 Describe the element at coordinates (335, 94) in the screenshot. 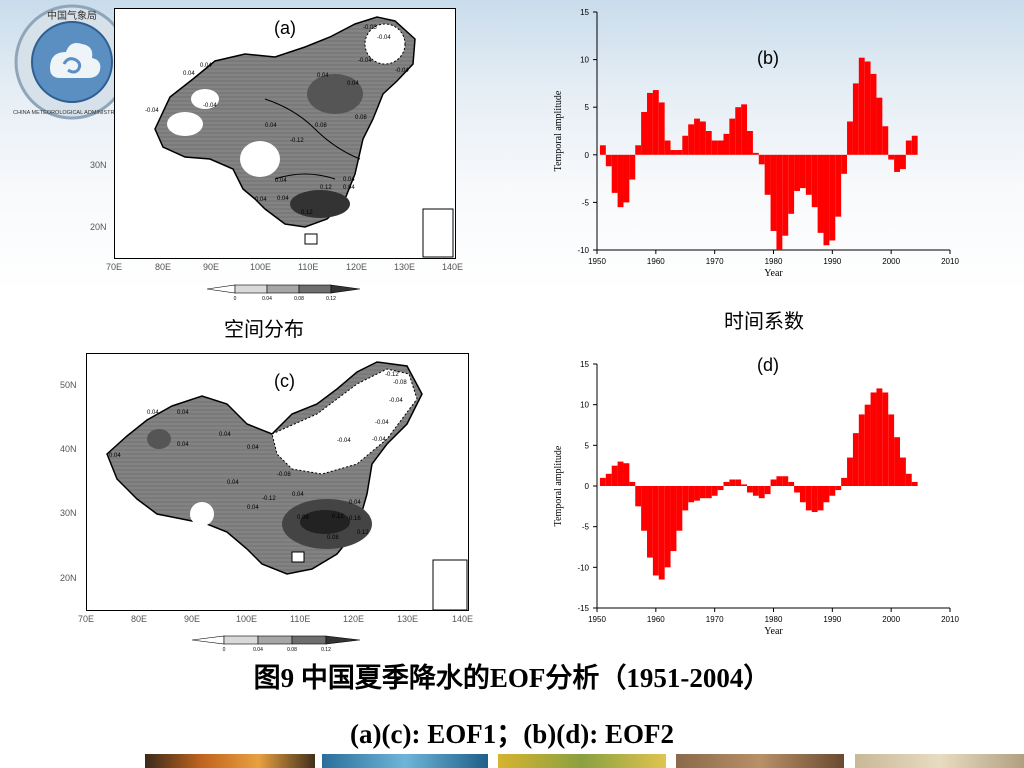

I see `contour-mid-a` at that location.